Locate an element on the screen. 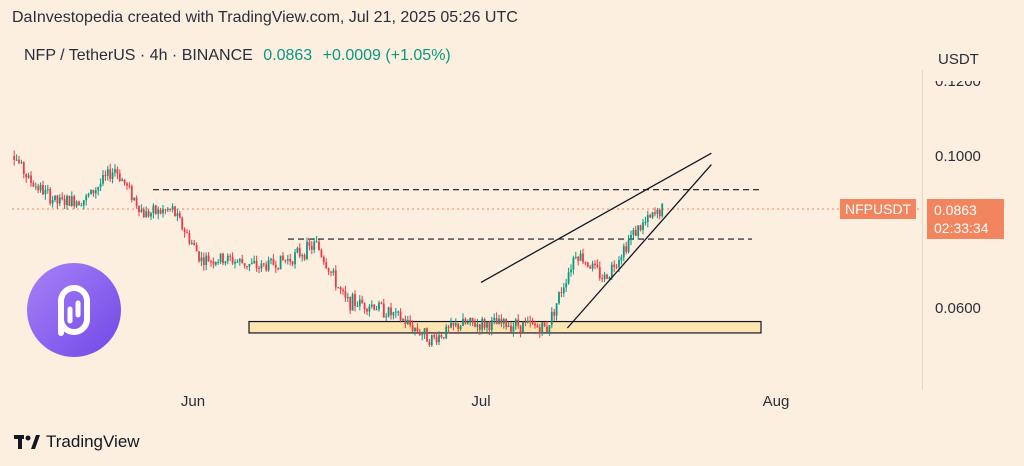 This screenshot has width=1024, height=466. wedge-lower-trendline is located at coordinates (639, 246).